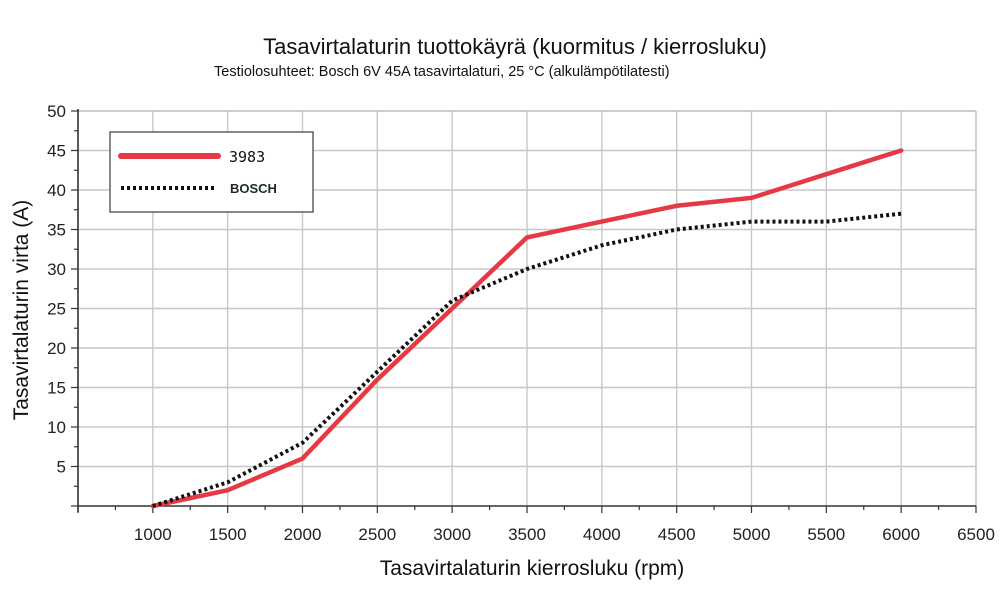 This screenshot has width=1000, height=615. I want to click on legend-label-3983: 3983, so click(247, 157).